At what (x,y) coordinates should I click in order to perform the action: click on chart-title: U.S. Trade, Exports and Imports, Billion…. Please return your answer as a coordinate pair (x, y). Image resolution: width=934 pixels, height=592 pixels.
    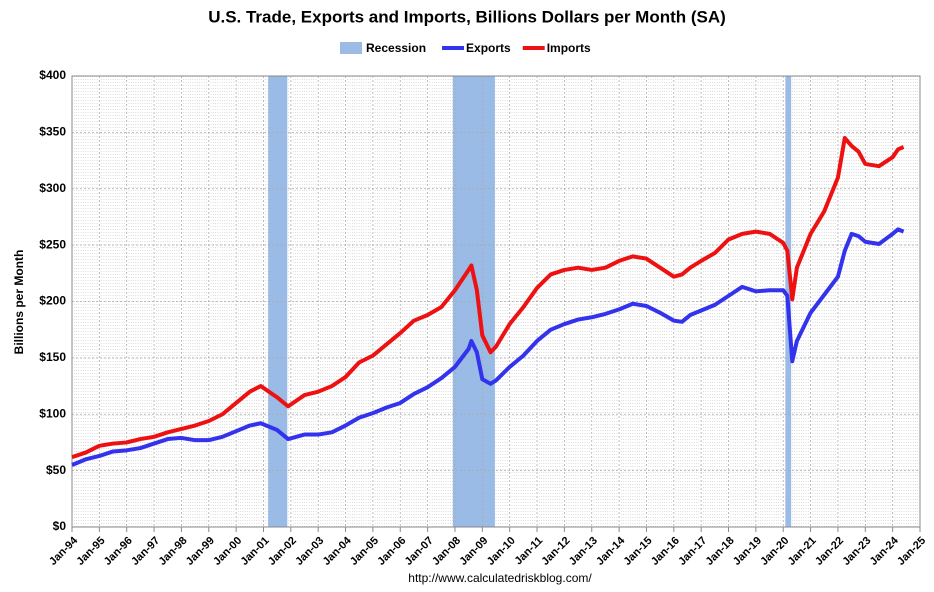
    Looking at the image, I should click on (467, 16).